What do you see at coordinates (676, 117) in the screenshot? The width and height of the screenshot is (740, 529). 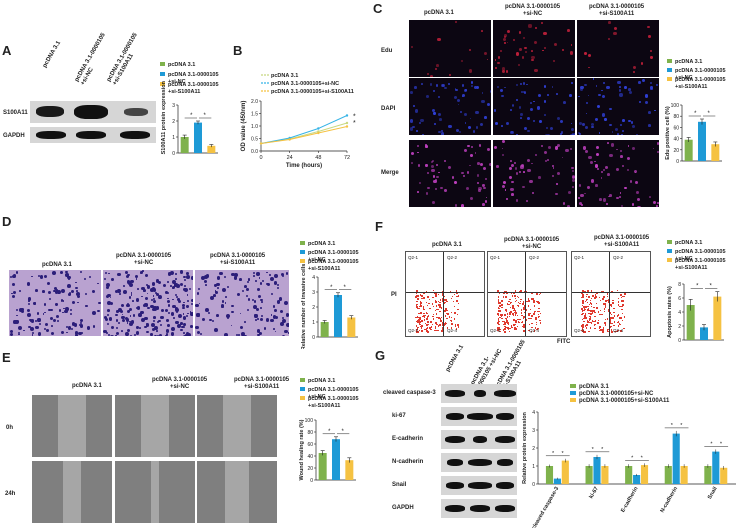 I see `y-tick-label: 80` at bounding box center [676, 117].